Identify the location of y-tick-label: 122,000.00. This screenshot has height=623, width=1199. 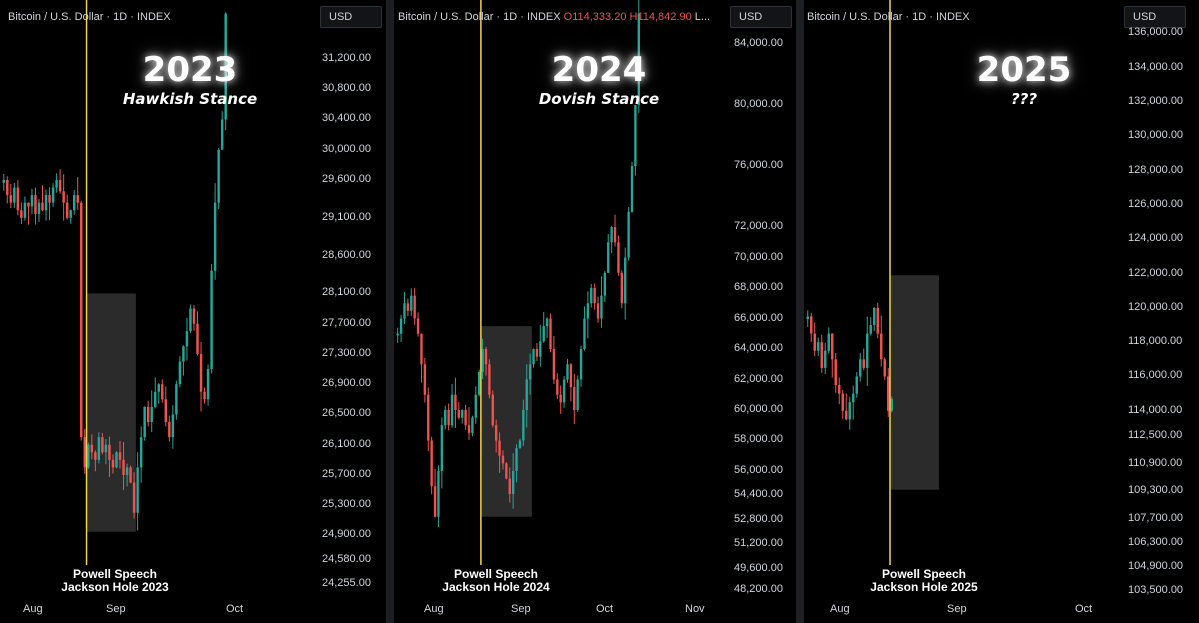
(1156, 272).